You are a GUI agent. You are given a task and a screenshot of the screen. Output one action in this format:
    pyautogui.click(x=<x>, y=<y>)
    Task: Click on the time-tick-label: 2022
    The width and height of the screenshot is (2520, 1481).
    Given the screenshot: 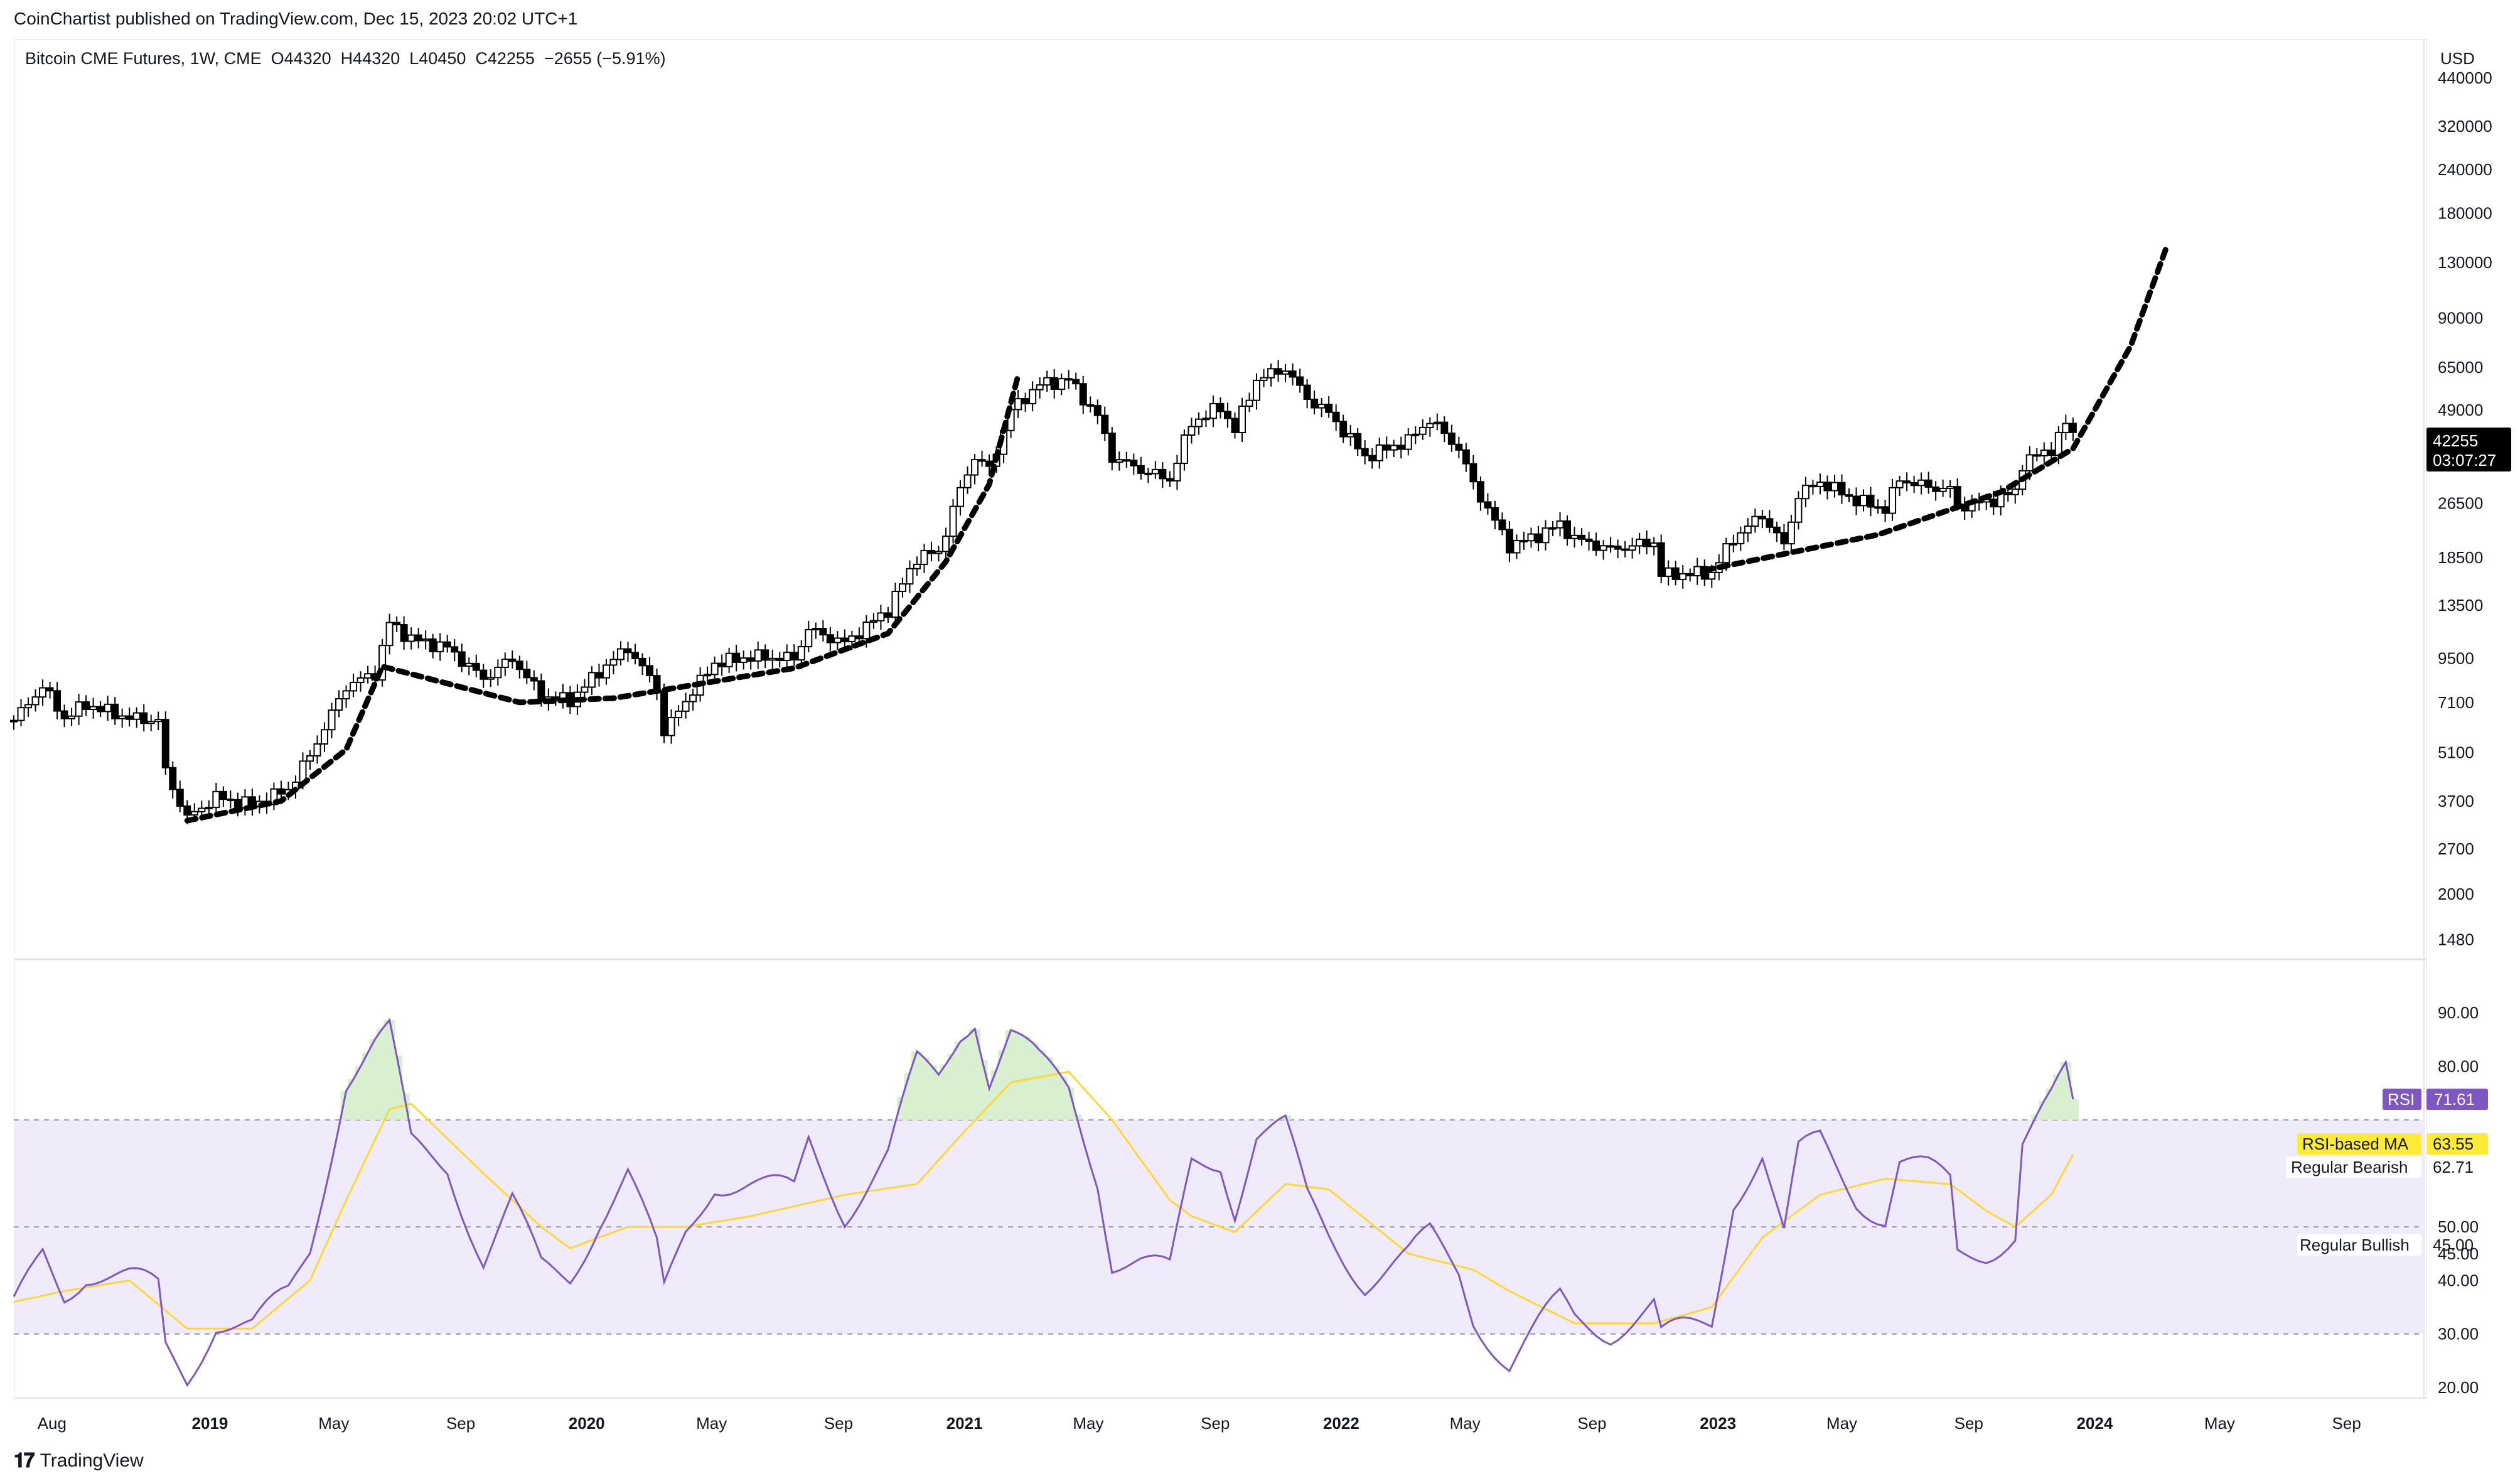 What is the action you would take?
    pyautogui.click(x=1341, y=1423)
    